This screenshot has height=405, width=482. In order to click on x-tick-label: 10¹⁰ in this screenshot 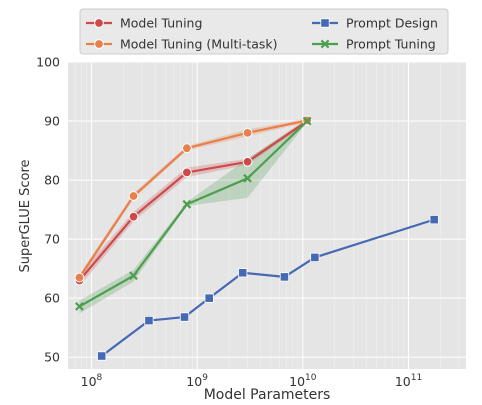, I will do `click(303, 381)`.